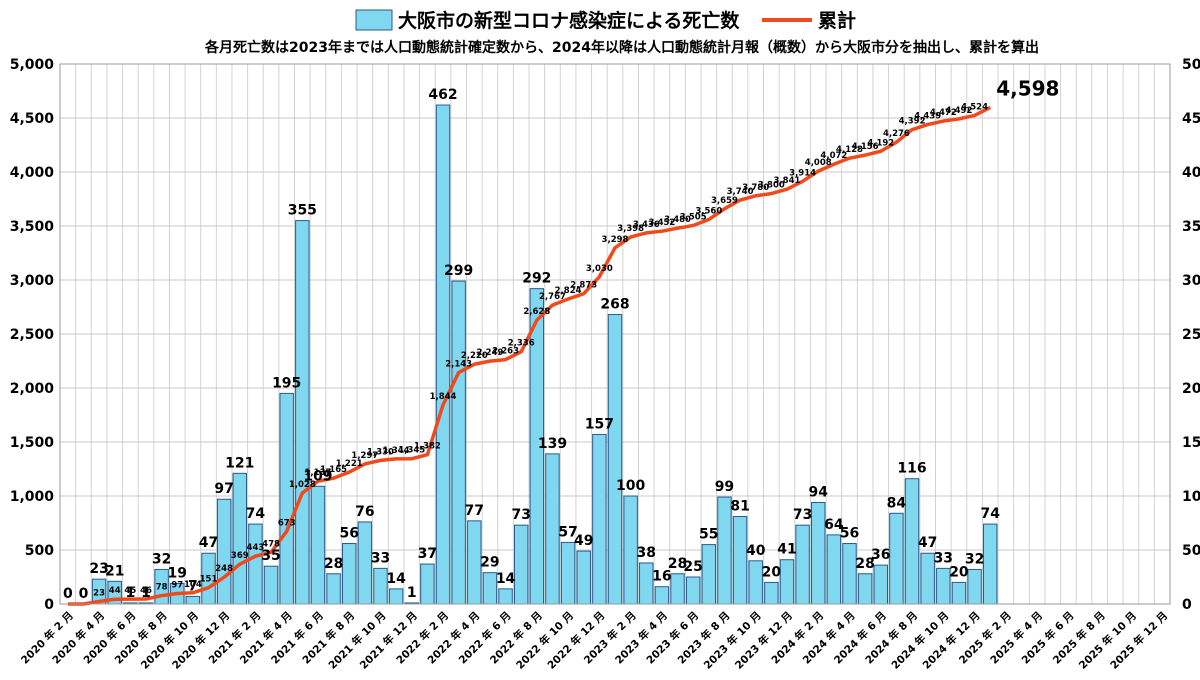  I want to click on cumulative-label: 44, so click(115, 591).